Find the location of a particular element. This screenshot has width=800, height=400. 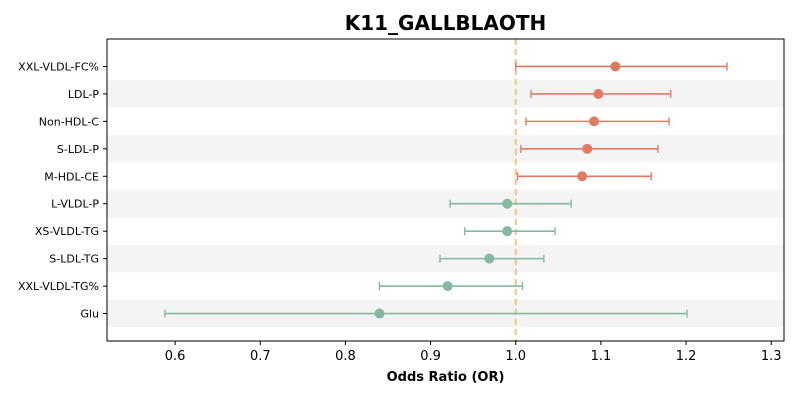

x-tick-label: 1.1 is located at coordinates (601, 356).